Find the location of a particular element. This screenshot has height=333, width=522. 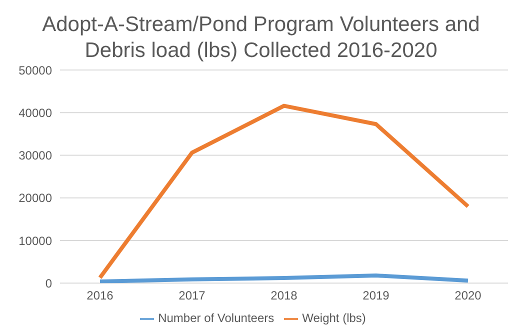

y-tick-label: 20000 is located at coordinates (35, 198).